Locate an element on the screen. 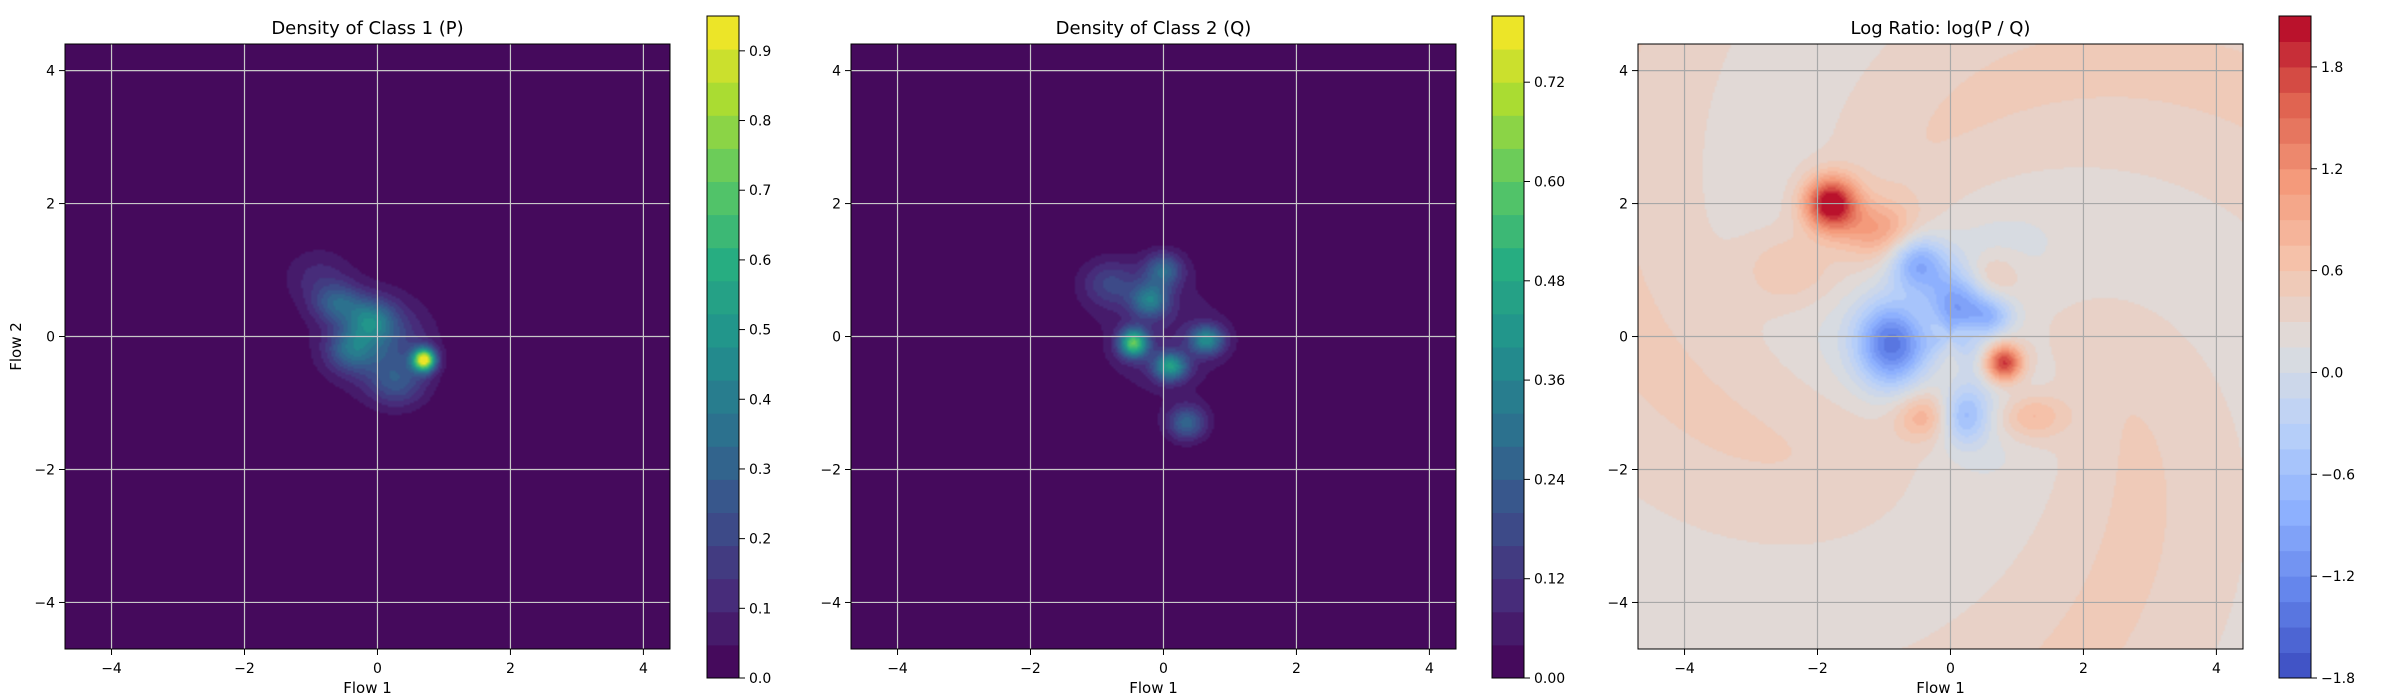  y-tick-label: 2 is located at coordinates (50, 205).